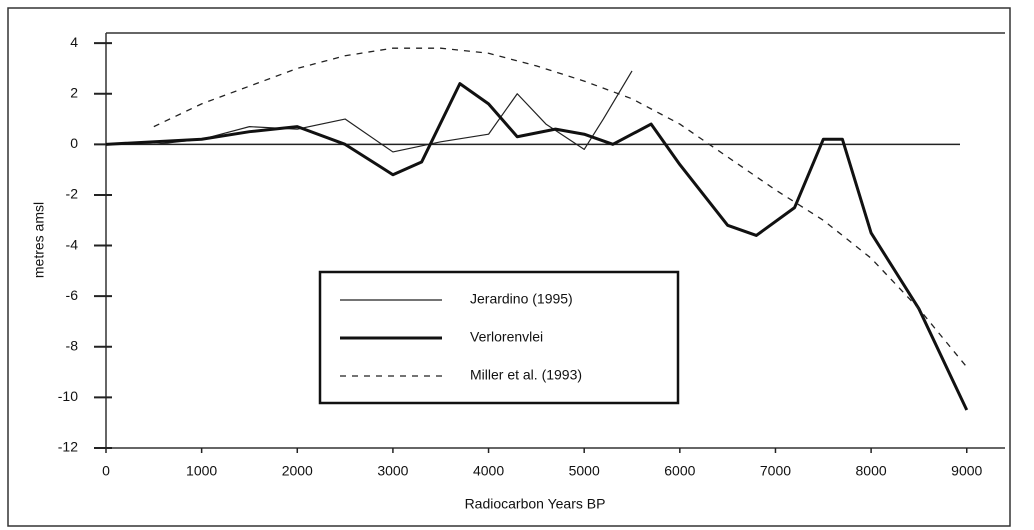 This screenshot has width=1034, height=530. What do you see at coordinates (584, 471) in the screenshot?
I see `x-tick-label: 5000` at bounding box center [584, 471].